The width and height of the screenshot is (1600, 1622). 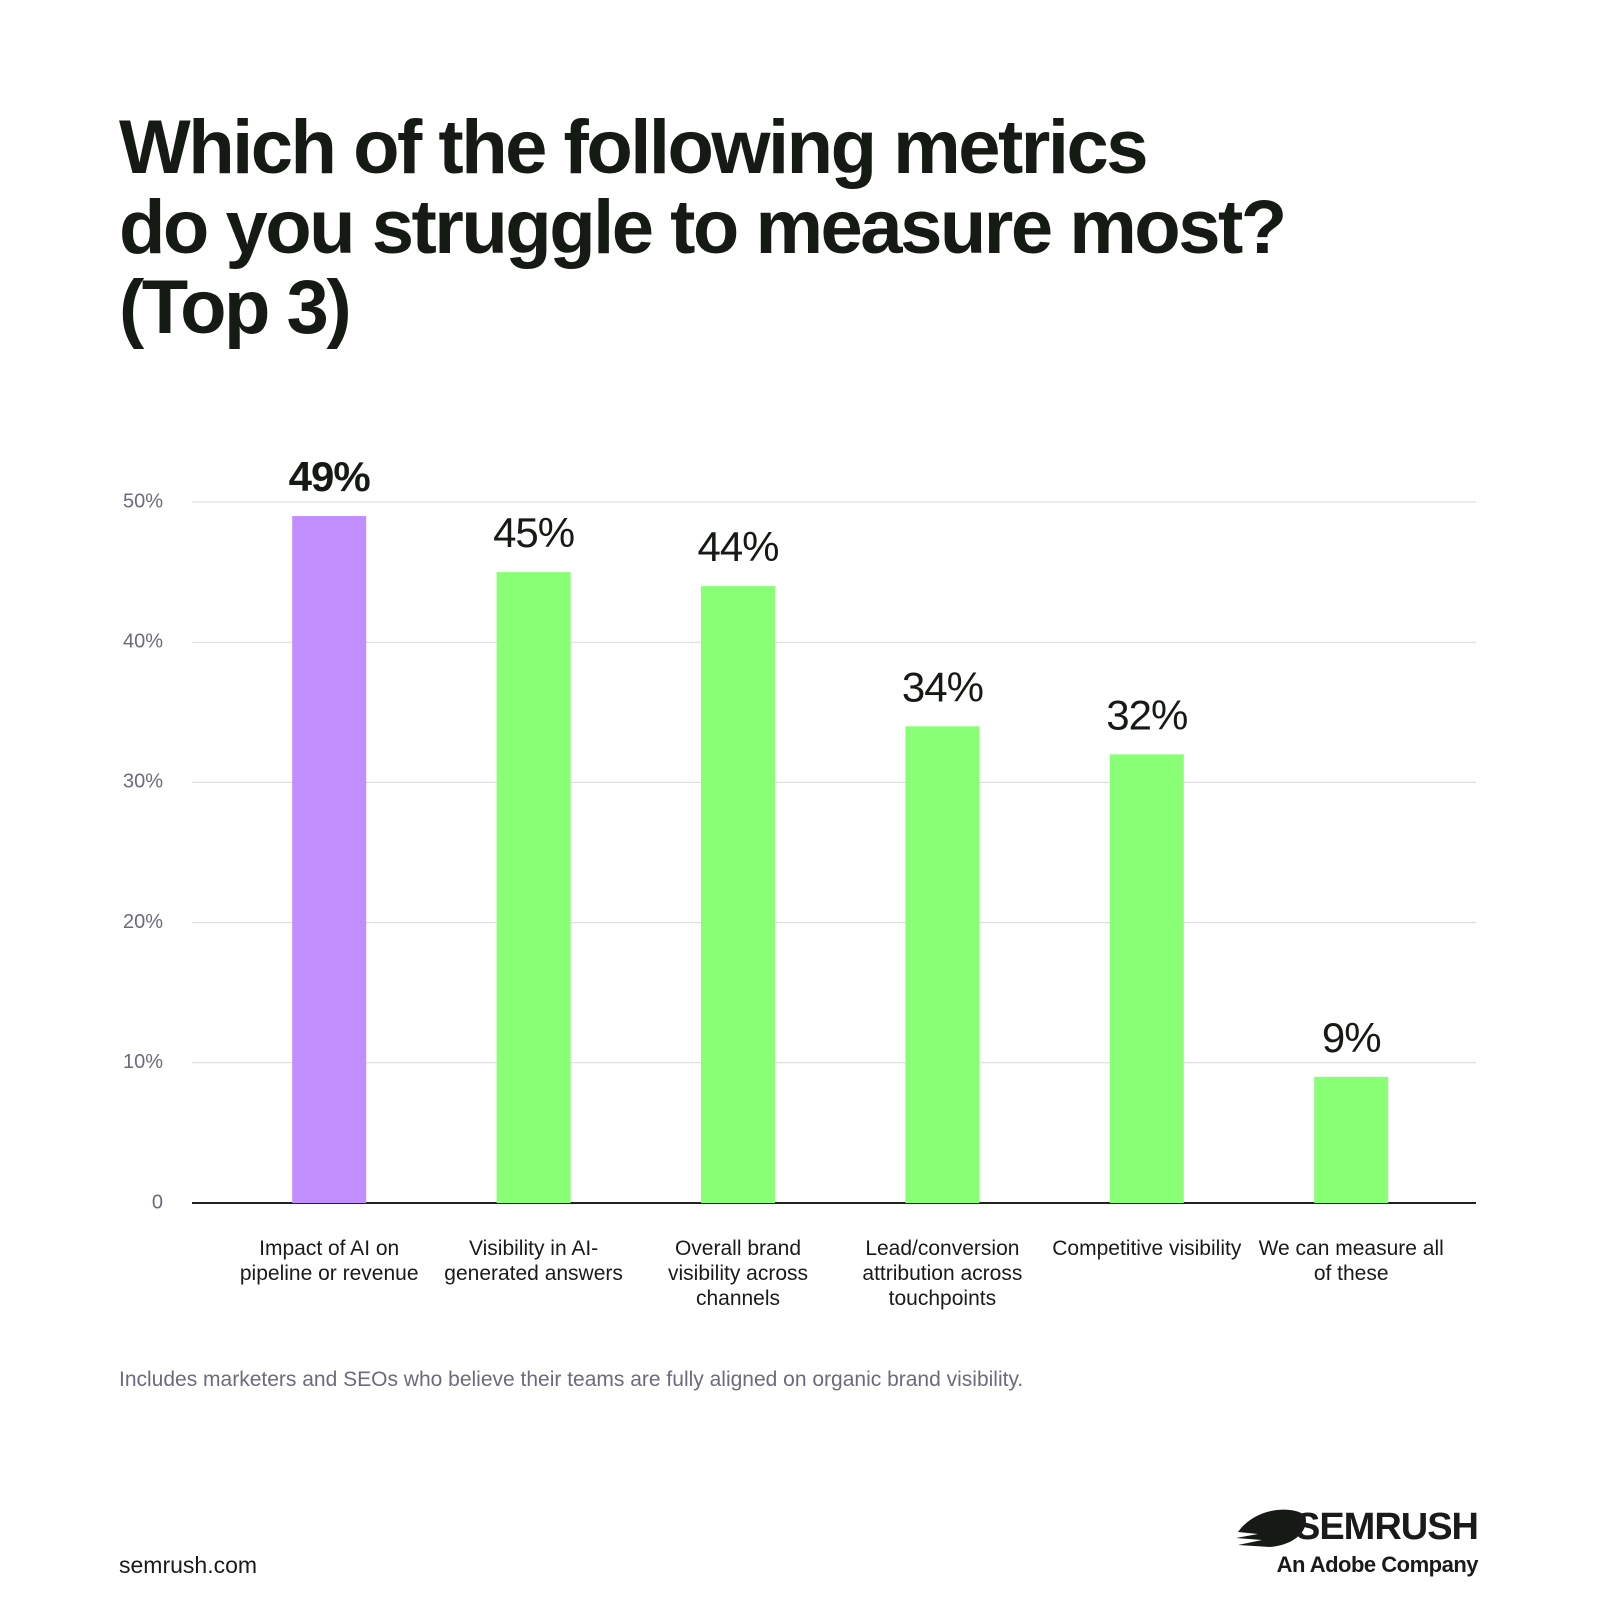 I want to click on brand: SEMRUSH, so click(x=1386, y=1527).